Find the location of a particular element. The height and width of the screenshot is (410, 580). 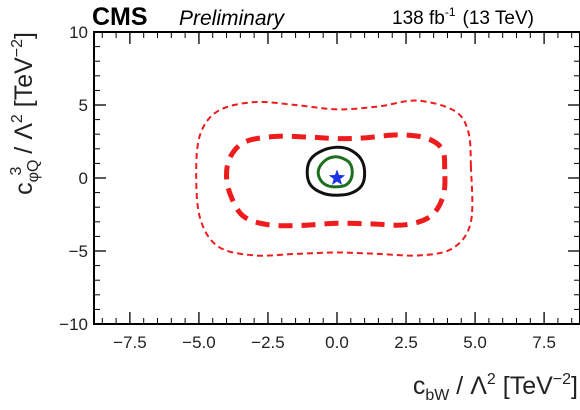

luminosity-exponent: -1 is located at coordinates (450, 12).